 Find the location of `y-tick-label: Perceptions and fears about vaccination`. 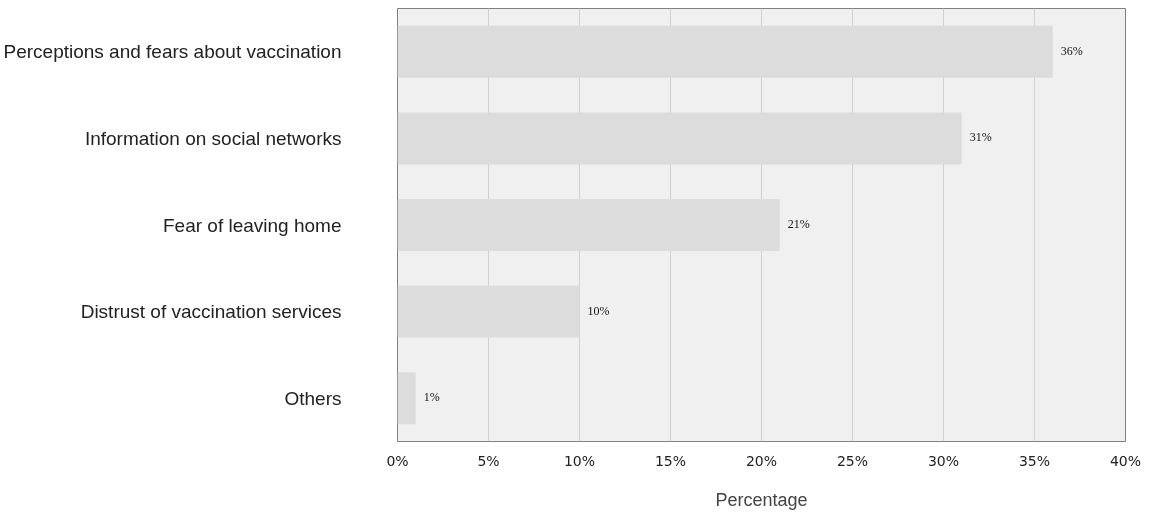

y-tick-label: Perceptions and fears about vaccination is located at coordinates (172, 52).